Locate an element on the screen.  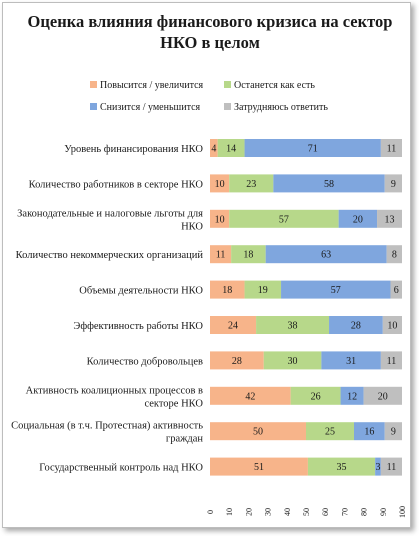
data-label: 58 is located at coordinates (329, 184).